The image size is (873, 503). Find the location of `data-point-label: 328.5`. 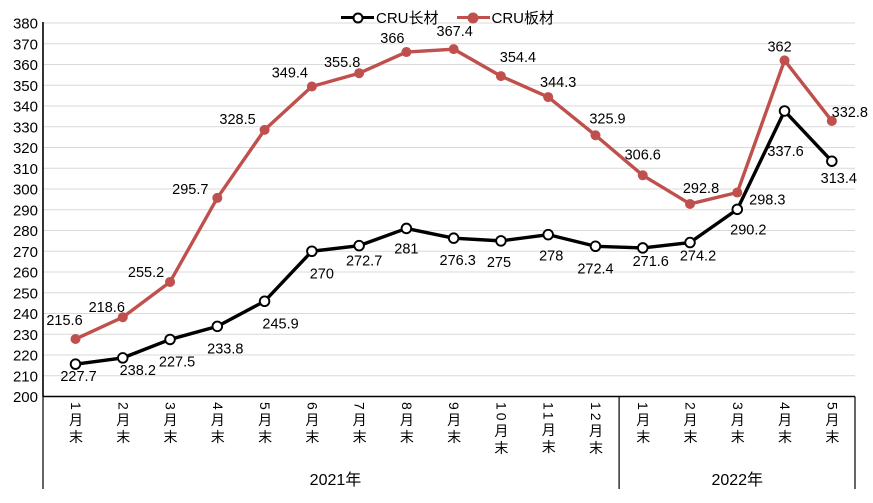

data-point-label: 328.5 is located at coordinates (237, 120).